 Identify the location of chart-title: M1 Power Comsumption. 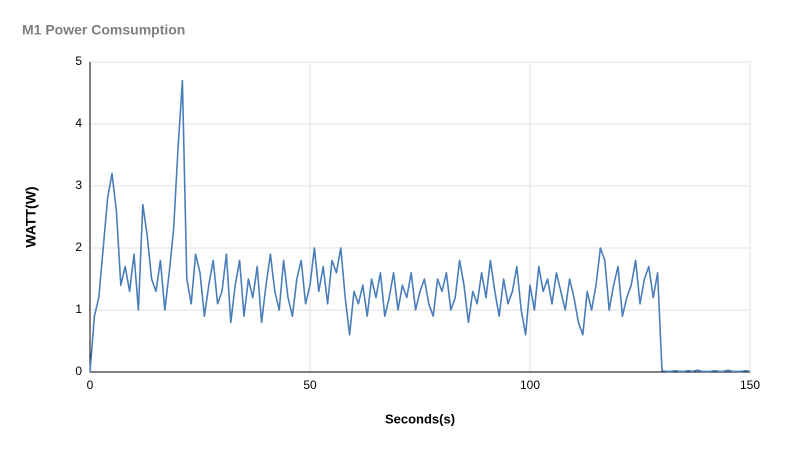
(103, 30).